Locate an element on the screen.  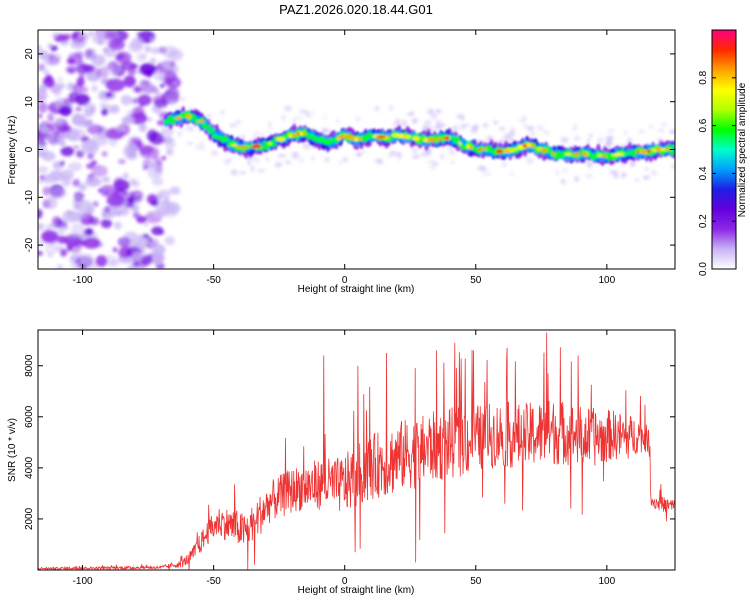
spectrogram-x-label: Height of straight line (km) is located at coordinates (356, 289).